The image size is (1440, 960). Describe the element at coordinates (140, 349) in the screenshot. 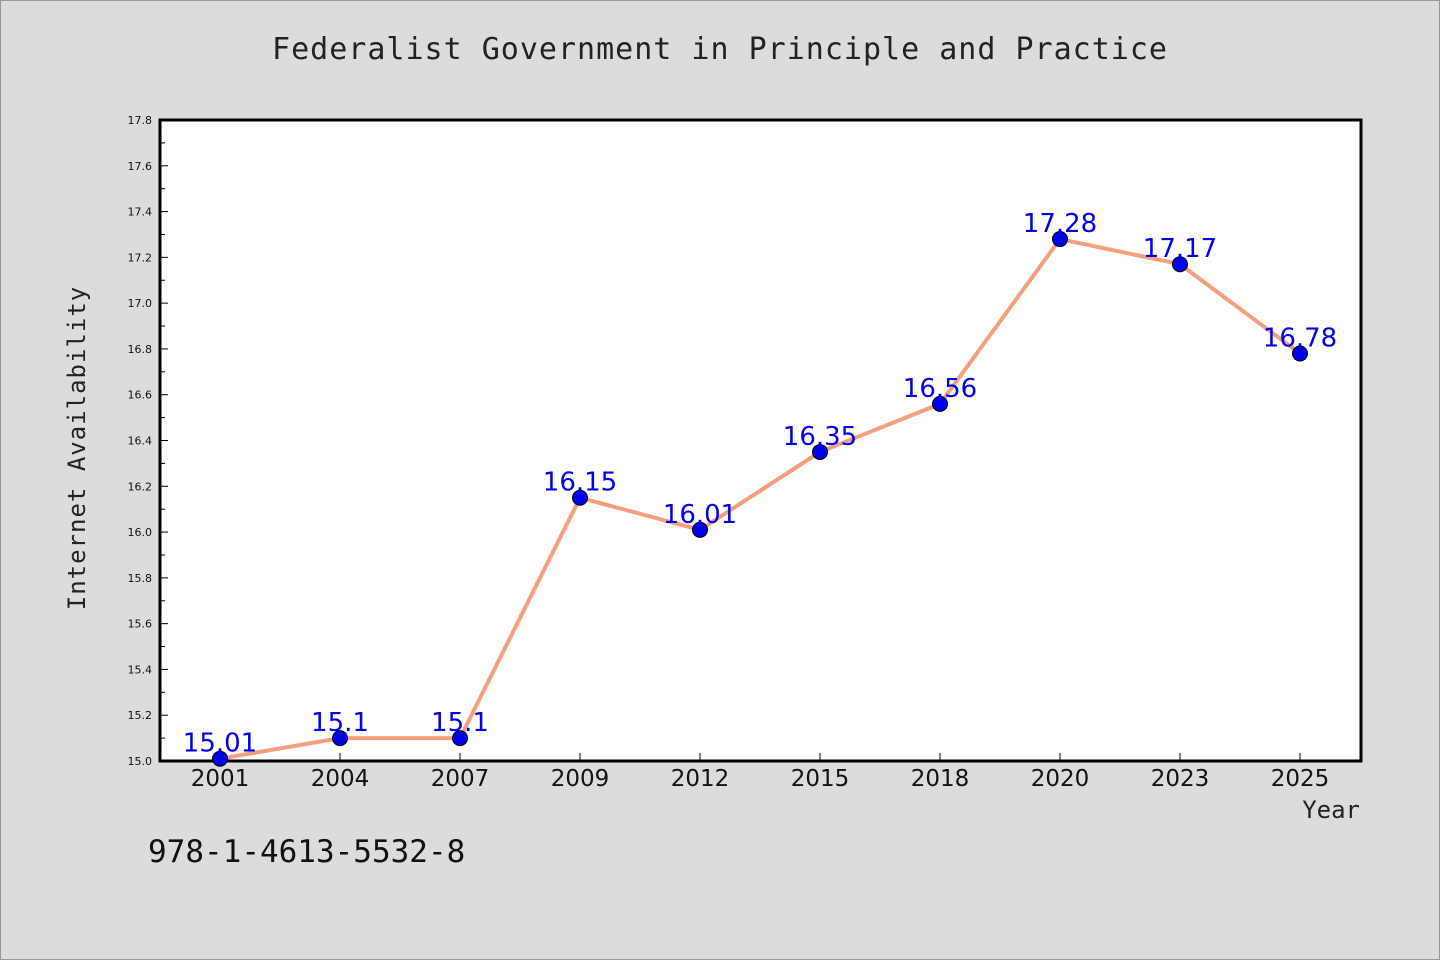

I see `y-tick-label: 16.8` at that location.